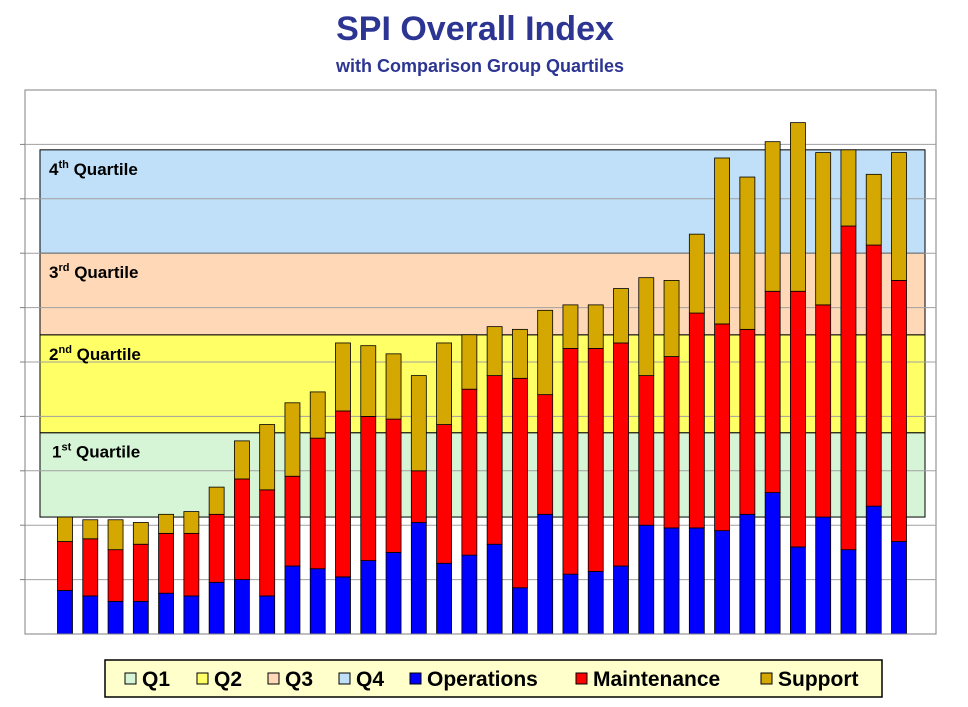 The height and width of the screenshot is (707, 968). Describe the element at coordinates (818, 679) in the screenshot. I see `legend-label-support: Support` at that location.